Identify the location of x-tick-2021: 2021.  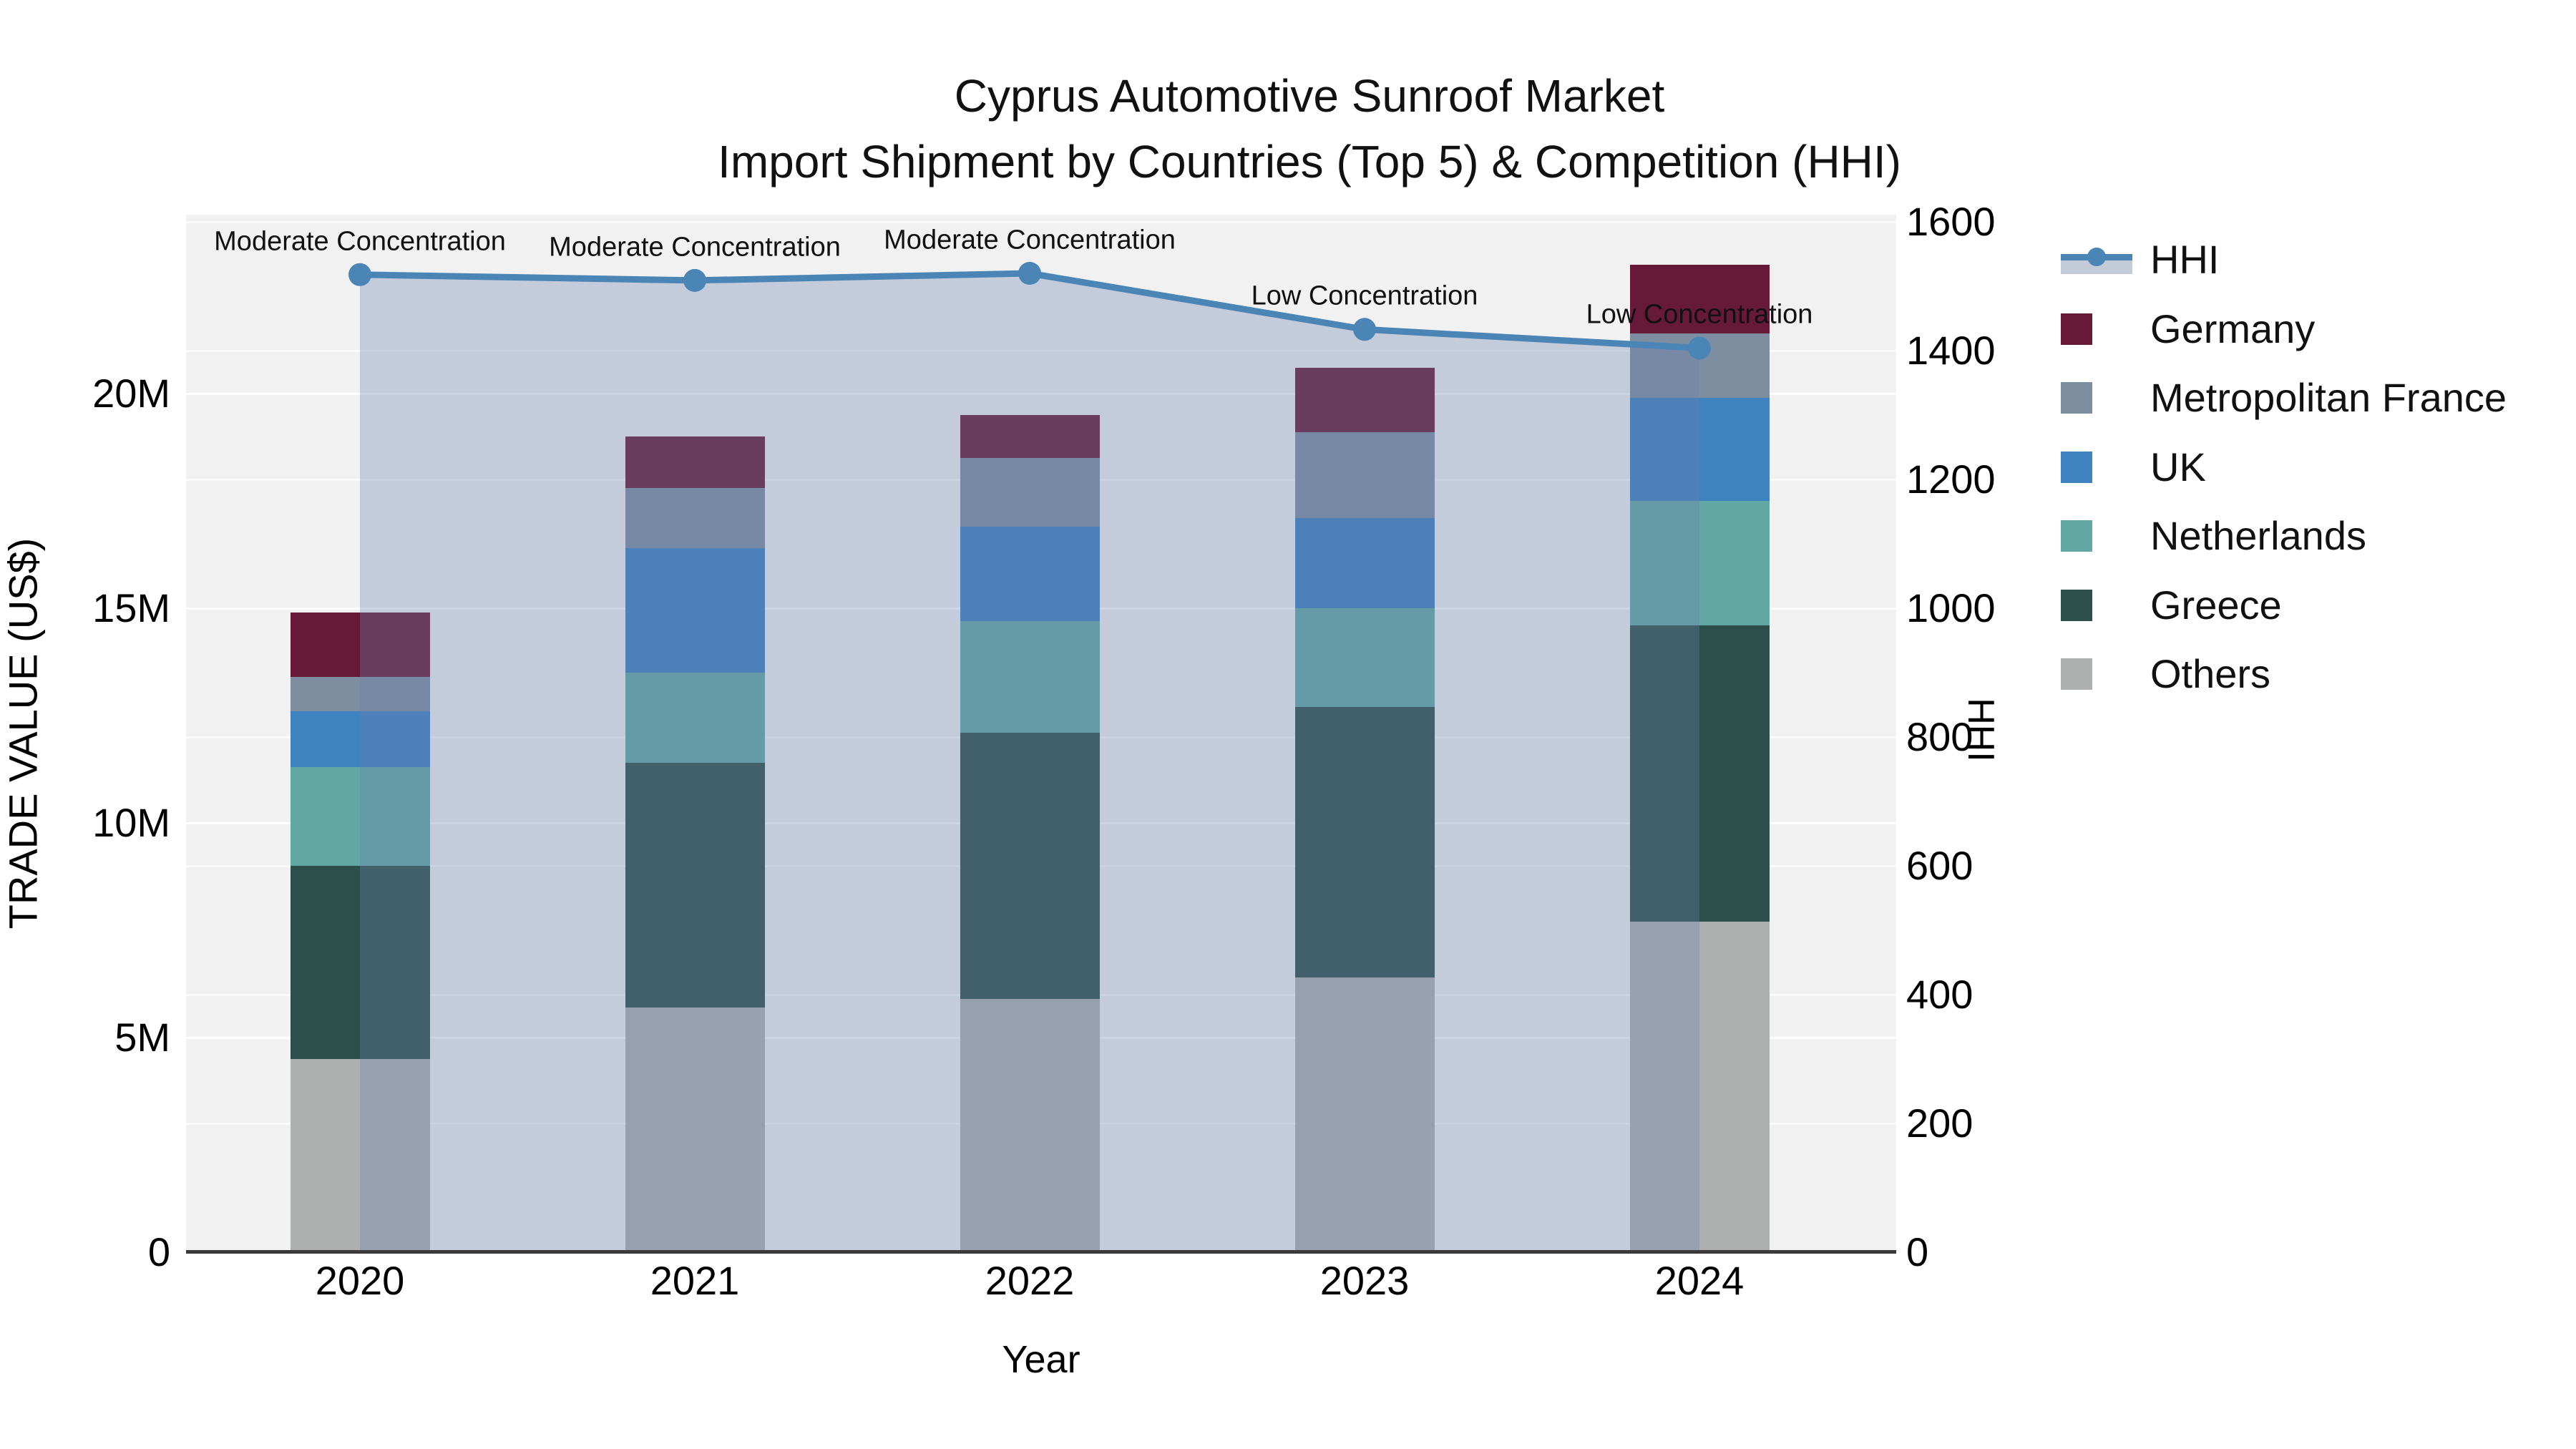
(695, 1280).